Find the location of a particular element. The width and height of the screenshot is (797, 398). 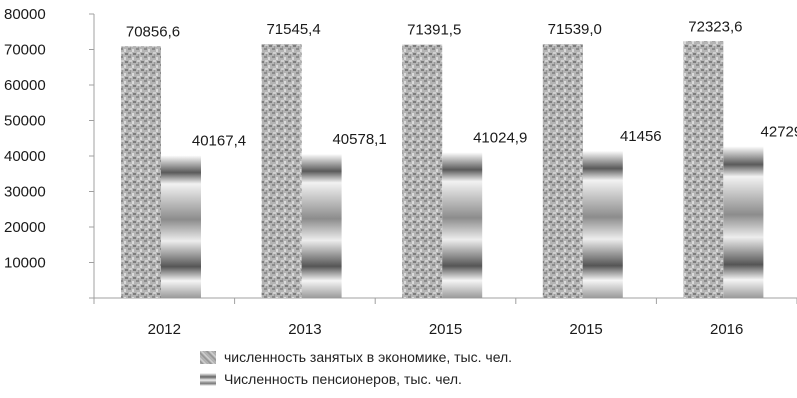

data-label: 70856,6 is located at coordinates (153, 31).